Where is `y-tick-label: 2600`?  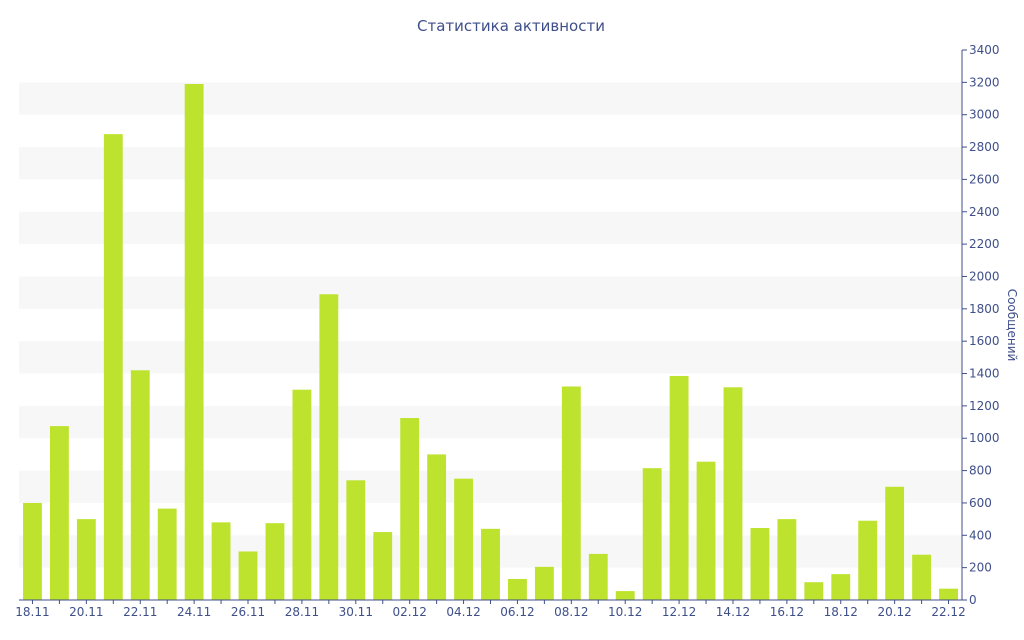
y-tick-label: 2600 is located at coordinates (984, 179).